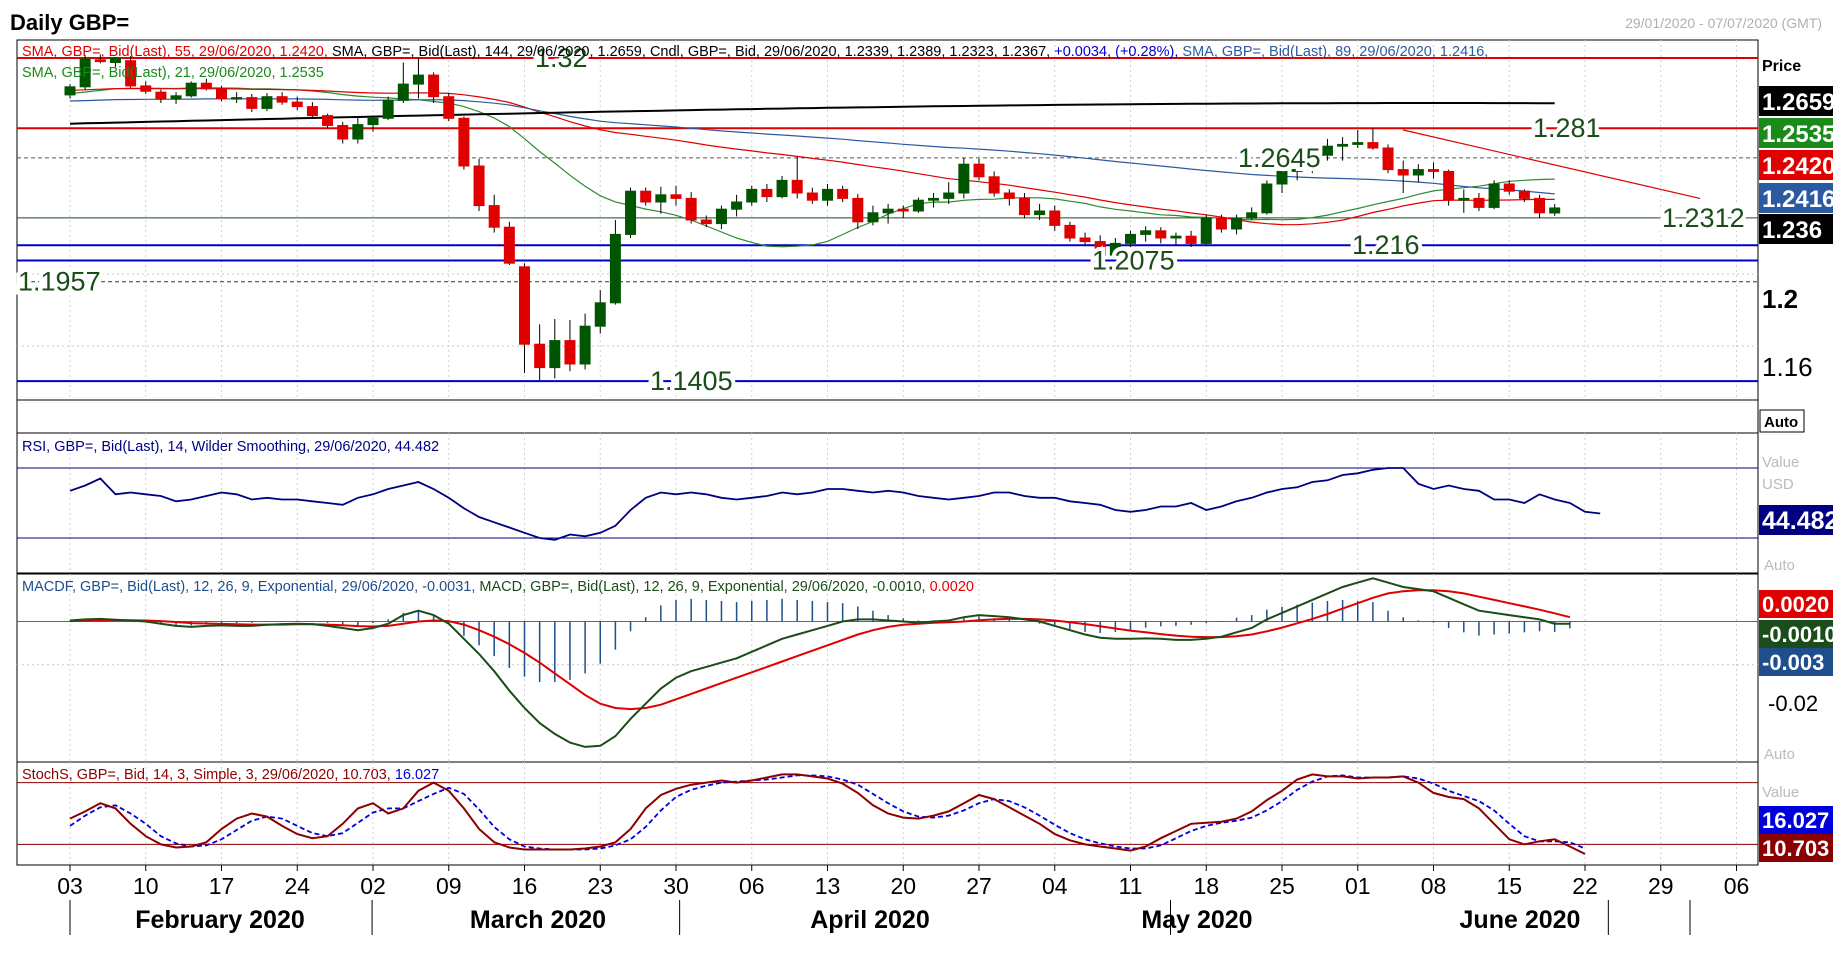 Image resolution: width=1833 pixels, height=967 pixels. Describe the element at coordinates (1781, 66) in the screenshot. I see `price-axis-title: Price` at that location.